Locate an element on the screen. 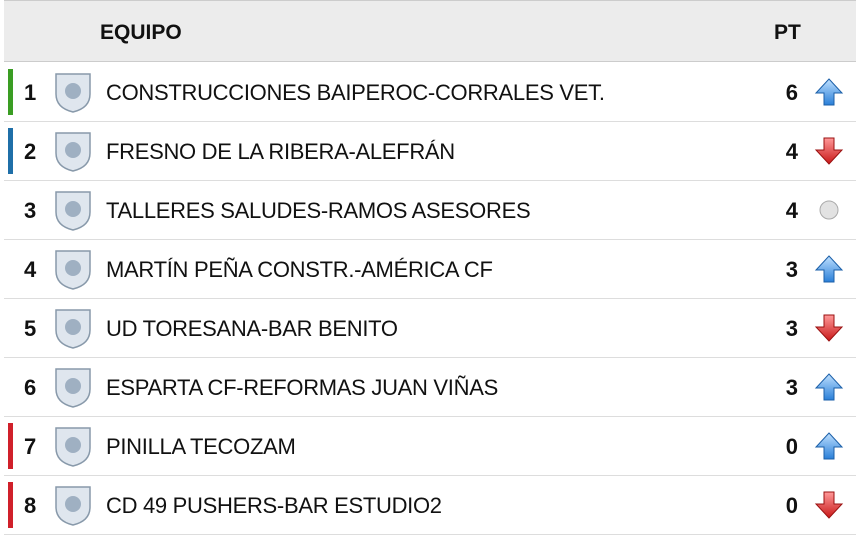  team-row: 2 FRESNO DE LA RIBERA-ALEFRÁN 4 is located at coordinates (430, 151).